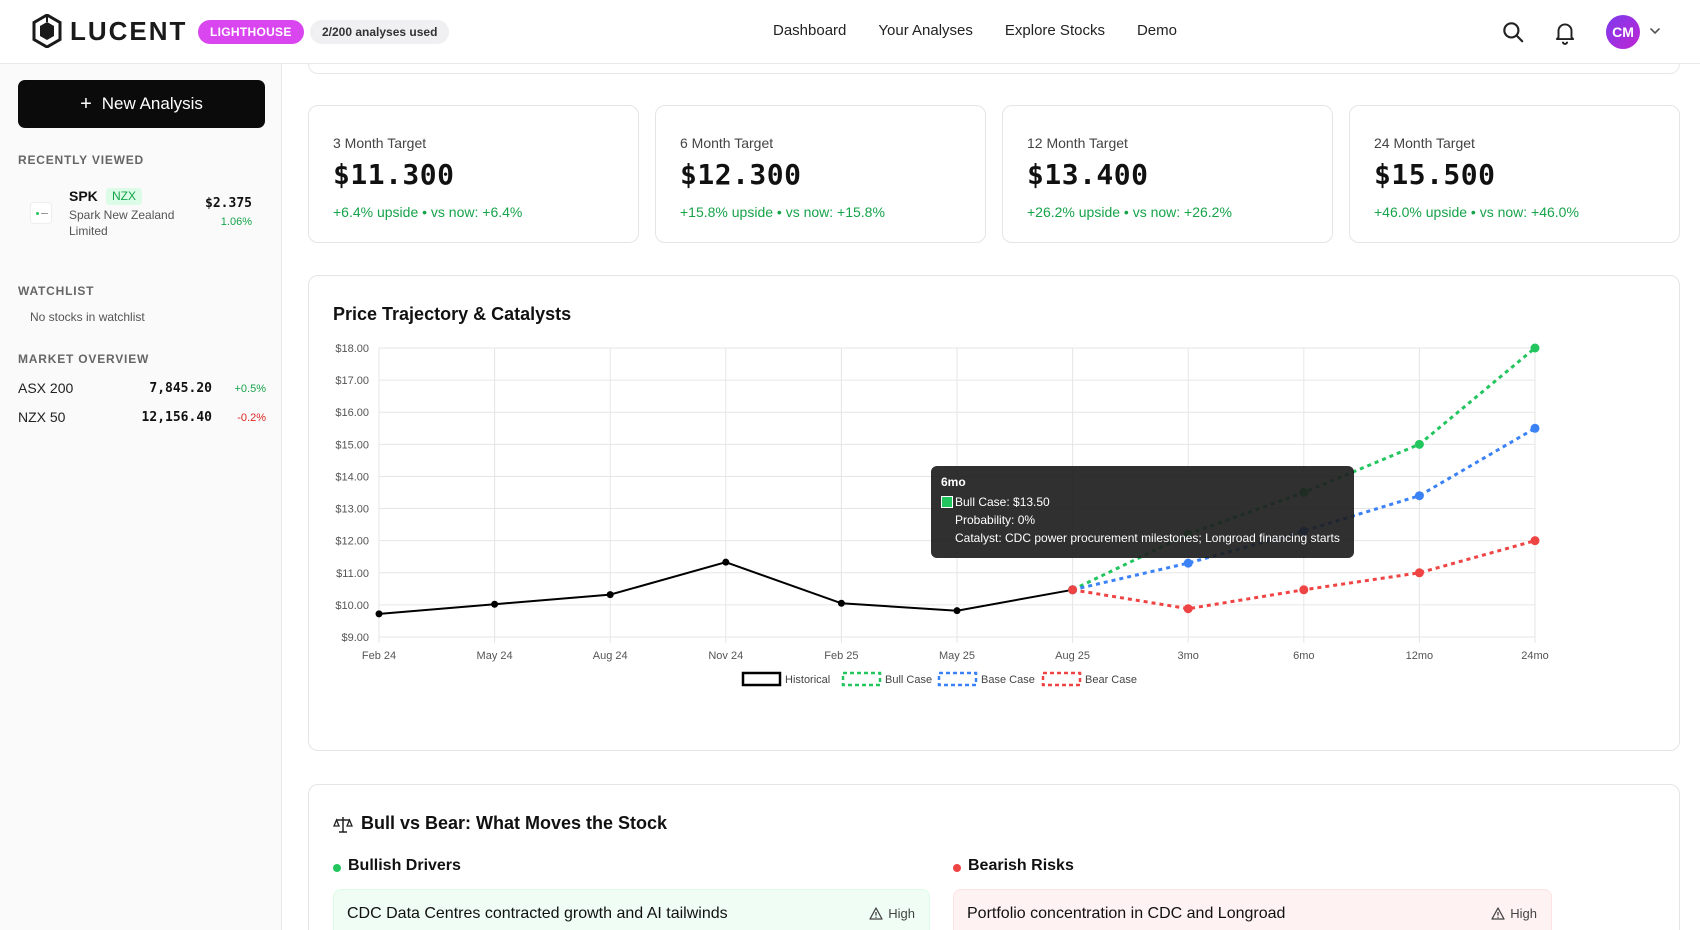 The width and height of the screenshot is (1700, 930). I want to click on market-row-nzx50: NZX 50 12,156.40 -0.2%, so click(142, 419).